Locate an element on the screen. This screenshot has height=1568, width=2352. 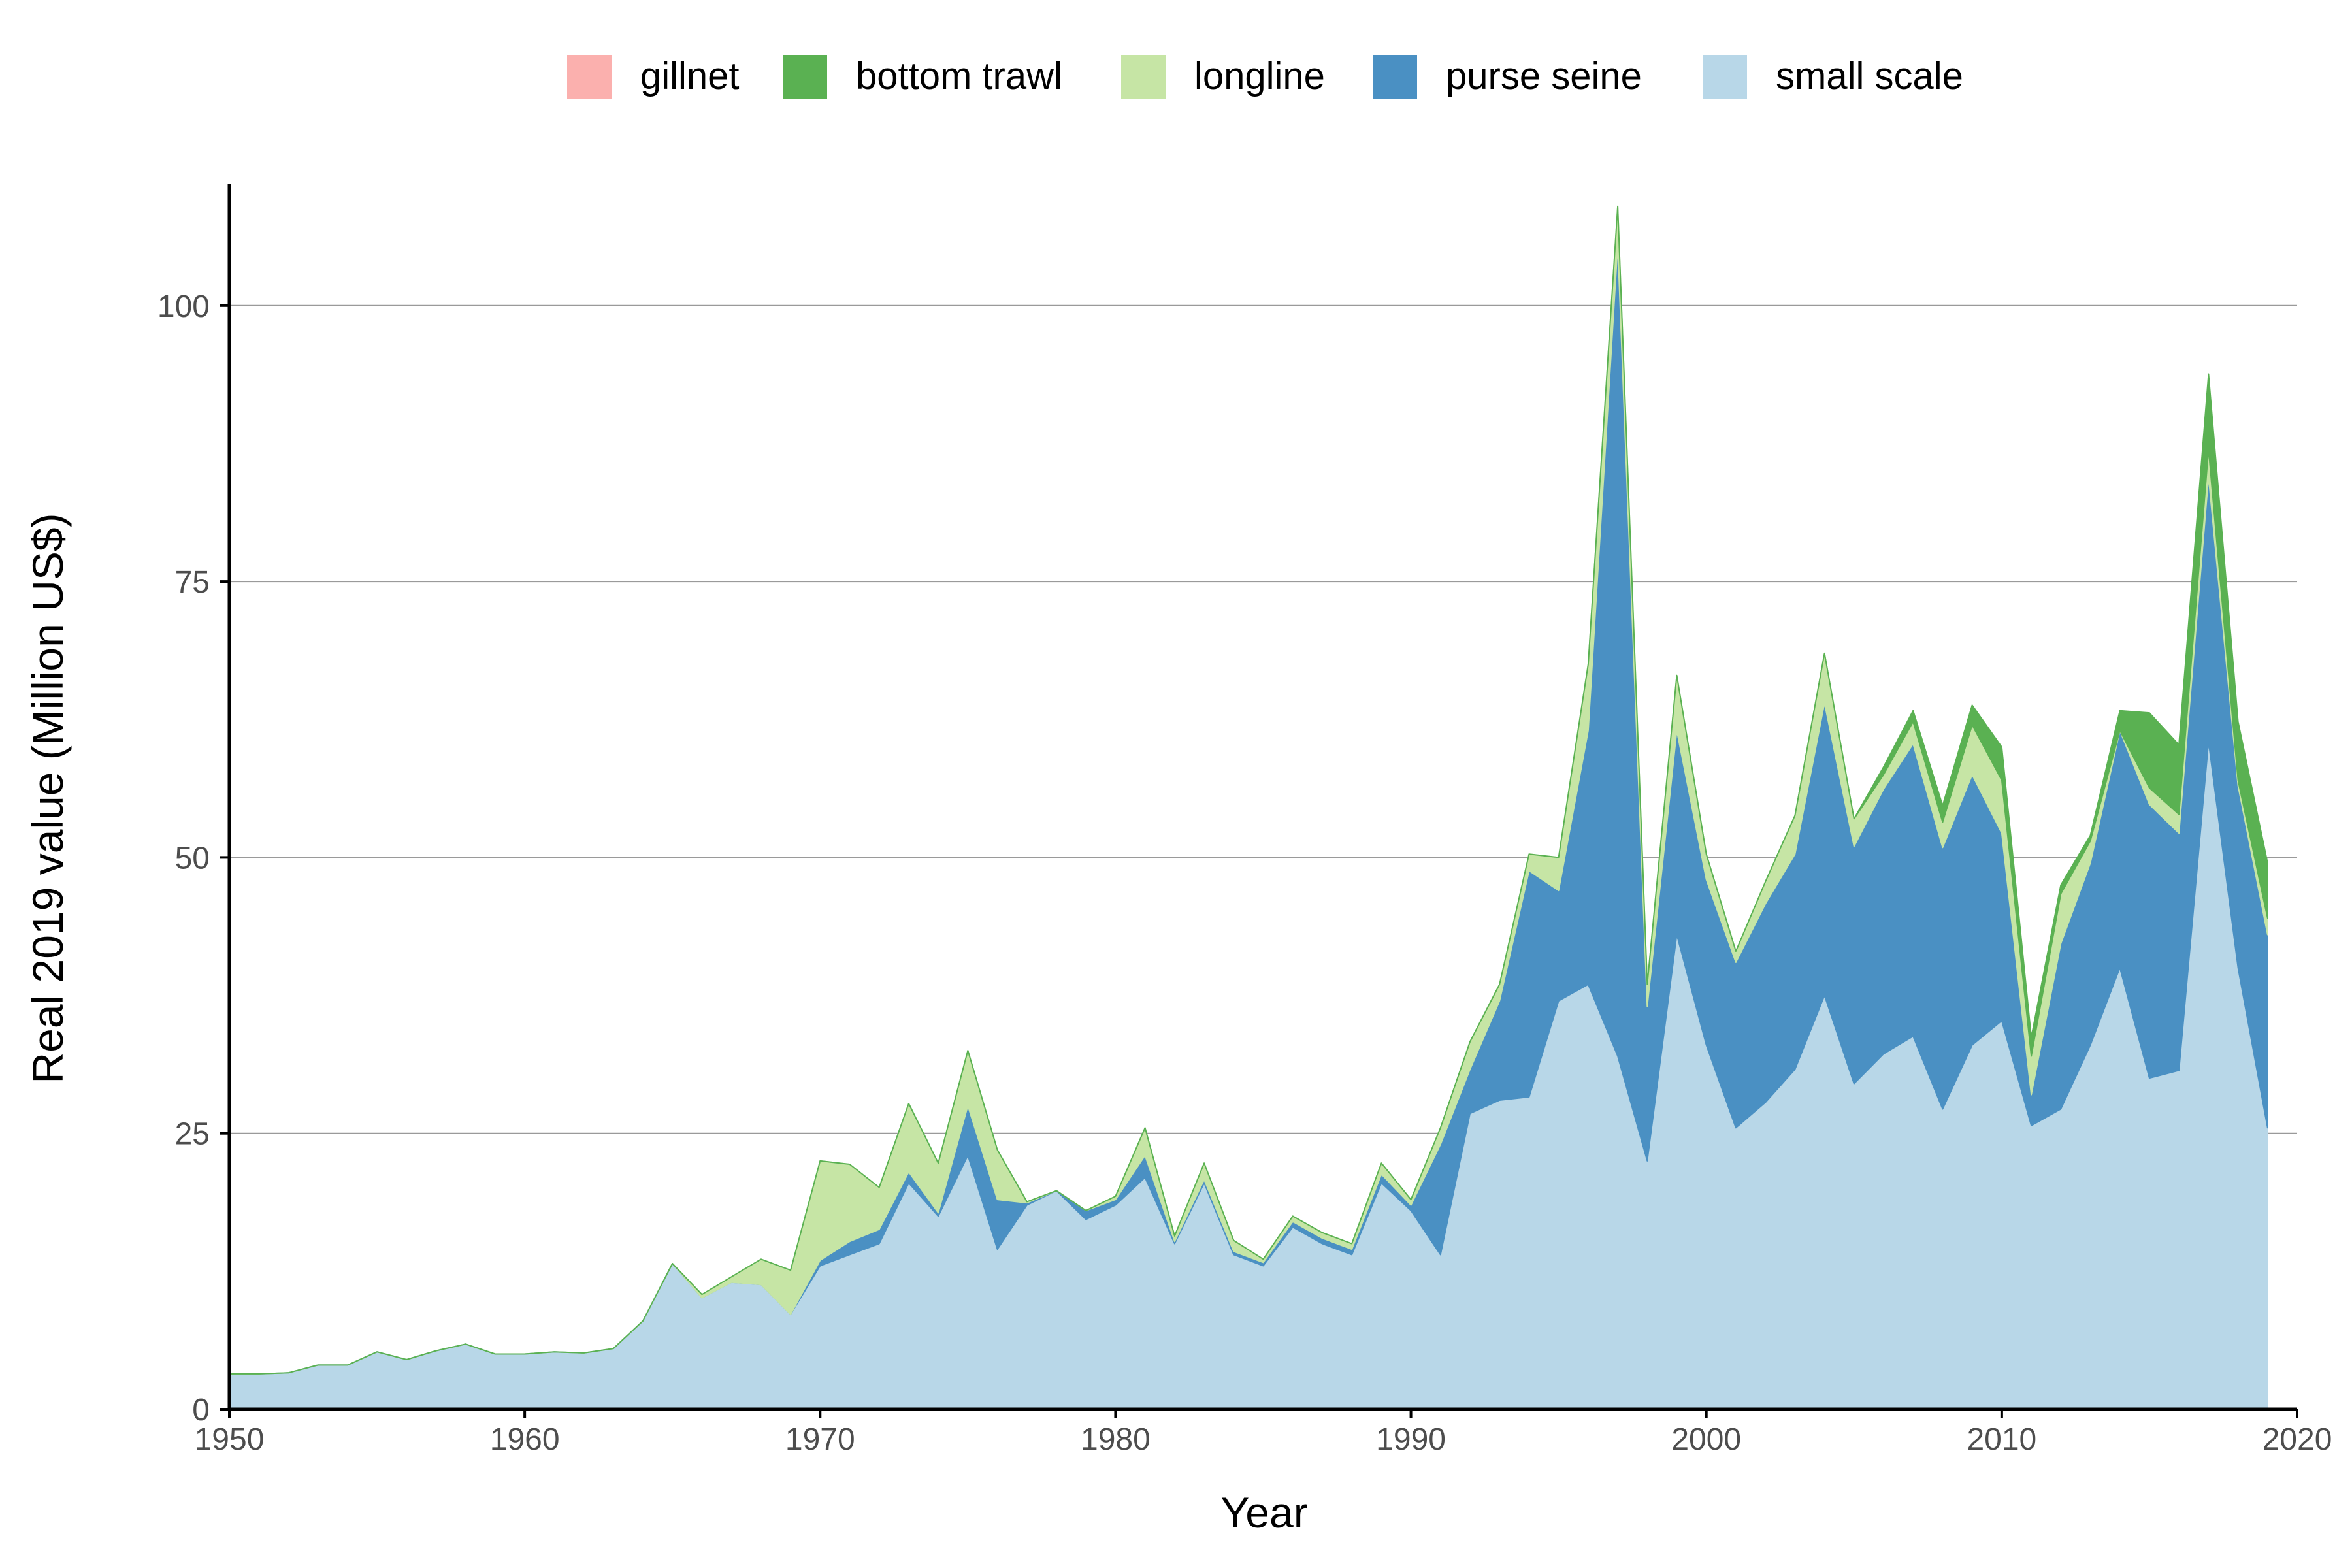
y-tick-label-0: 0 is located at coordinates (201, 1410).